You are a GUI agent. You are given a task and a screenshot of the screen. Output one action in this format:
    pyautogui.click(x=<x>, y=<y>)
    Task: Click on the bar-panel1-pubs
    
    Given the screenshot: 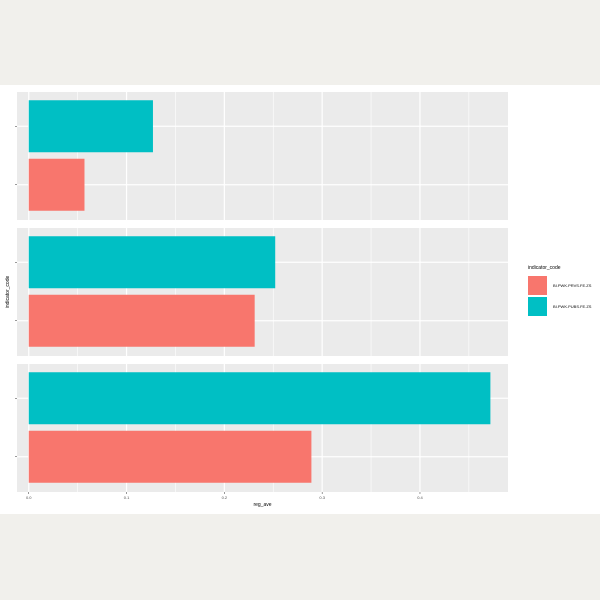 What is the action you would take?
    pyautogui.click(x=90, y=126)
    